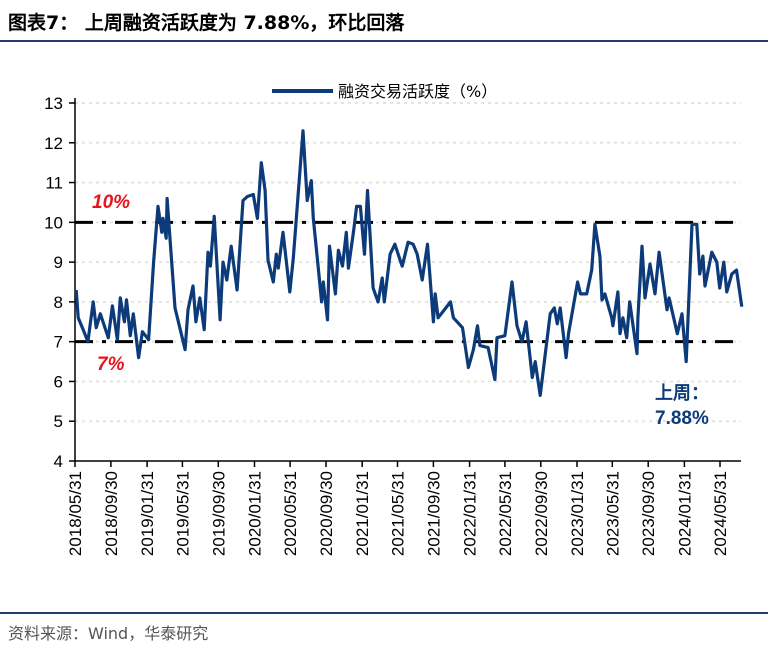  I want to click on ref-label-10: 10%, so click(111, 202).